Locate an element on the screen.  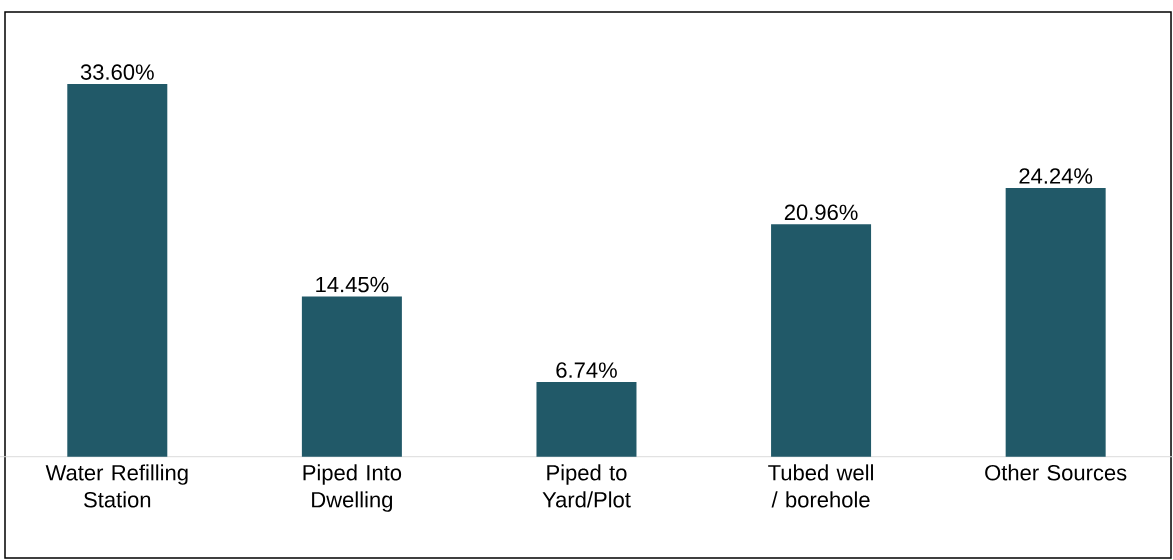
data-label: 24.24% is located at coordinates (1056, 176).